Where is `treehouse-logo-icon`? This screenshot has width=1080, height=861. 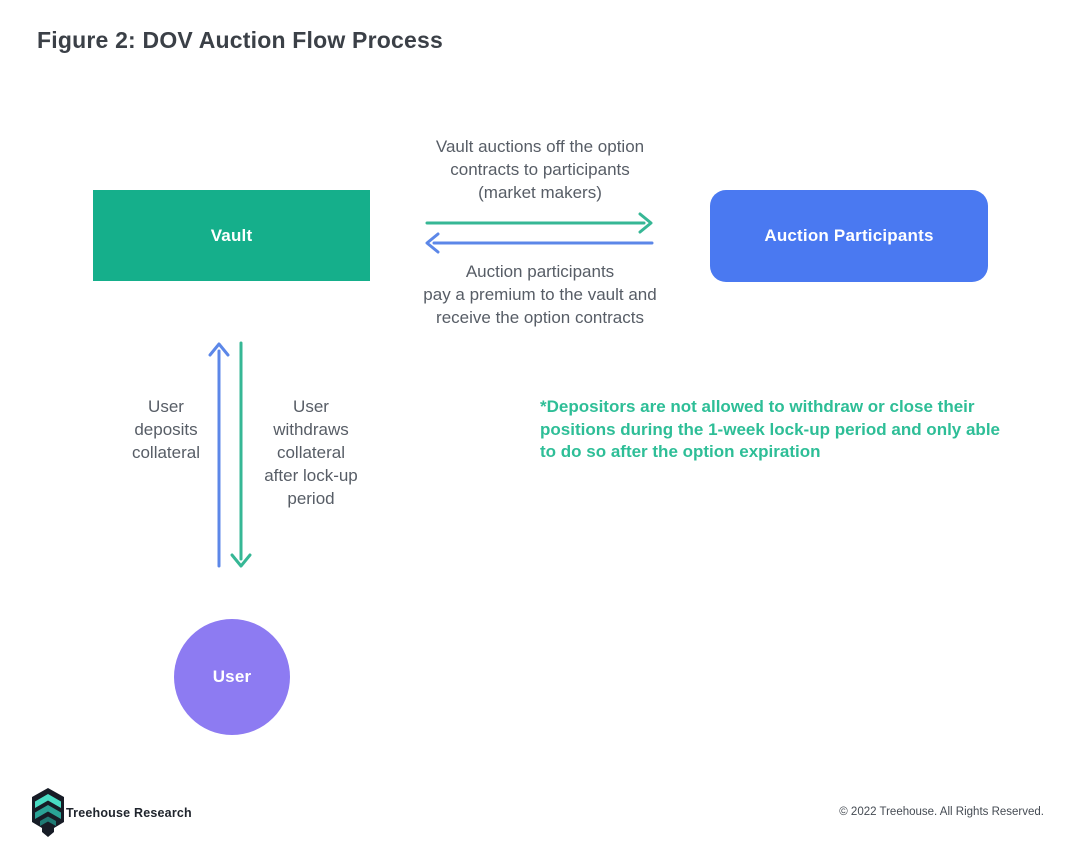
treehouse-logo-icon is located at coordinates (48, 812).